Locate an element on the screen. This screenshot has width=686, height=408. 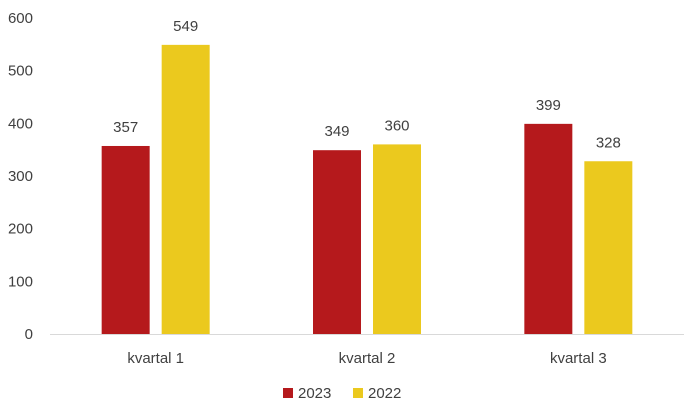
y-tick-label: 600 is located at coordinates (20, 18).